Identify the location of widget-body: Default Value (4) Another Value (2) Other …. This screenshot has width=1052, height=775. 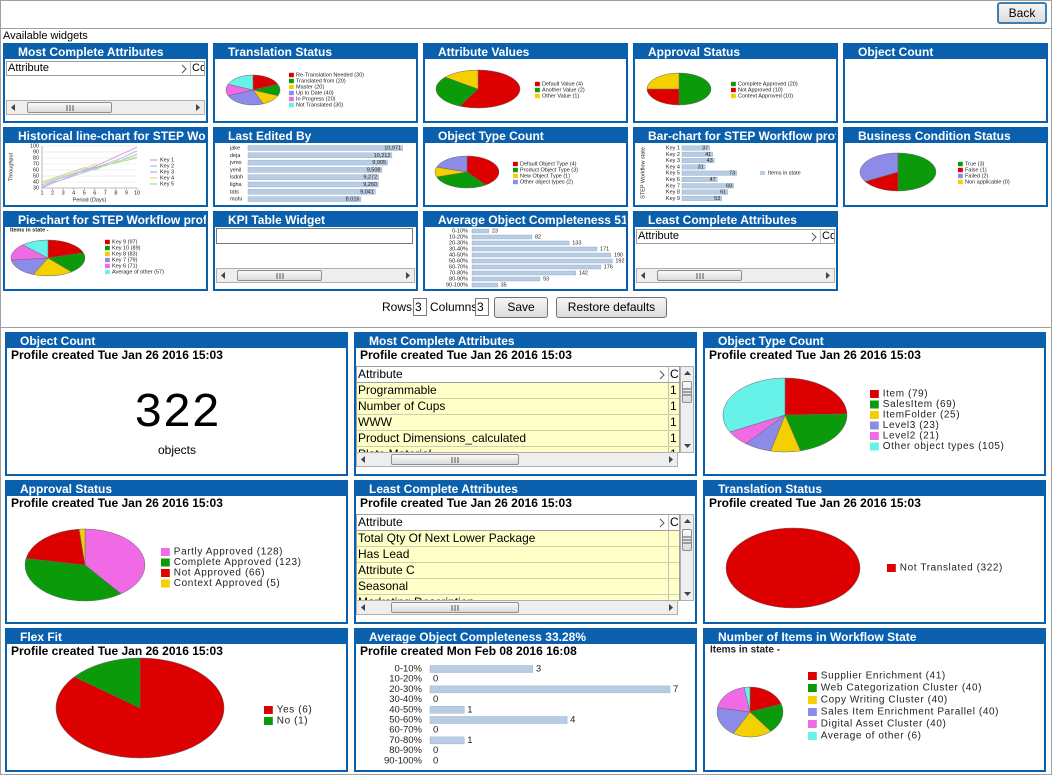
(525, 90).